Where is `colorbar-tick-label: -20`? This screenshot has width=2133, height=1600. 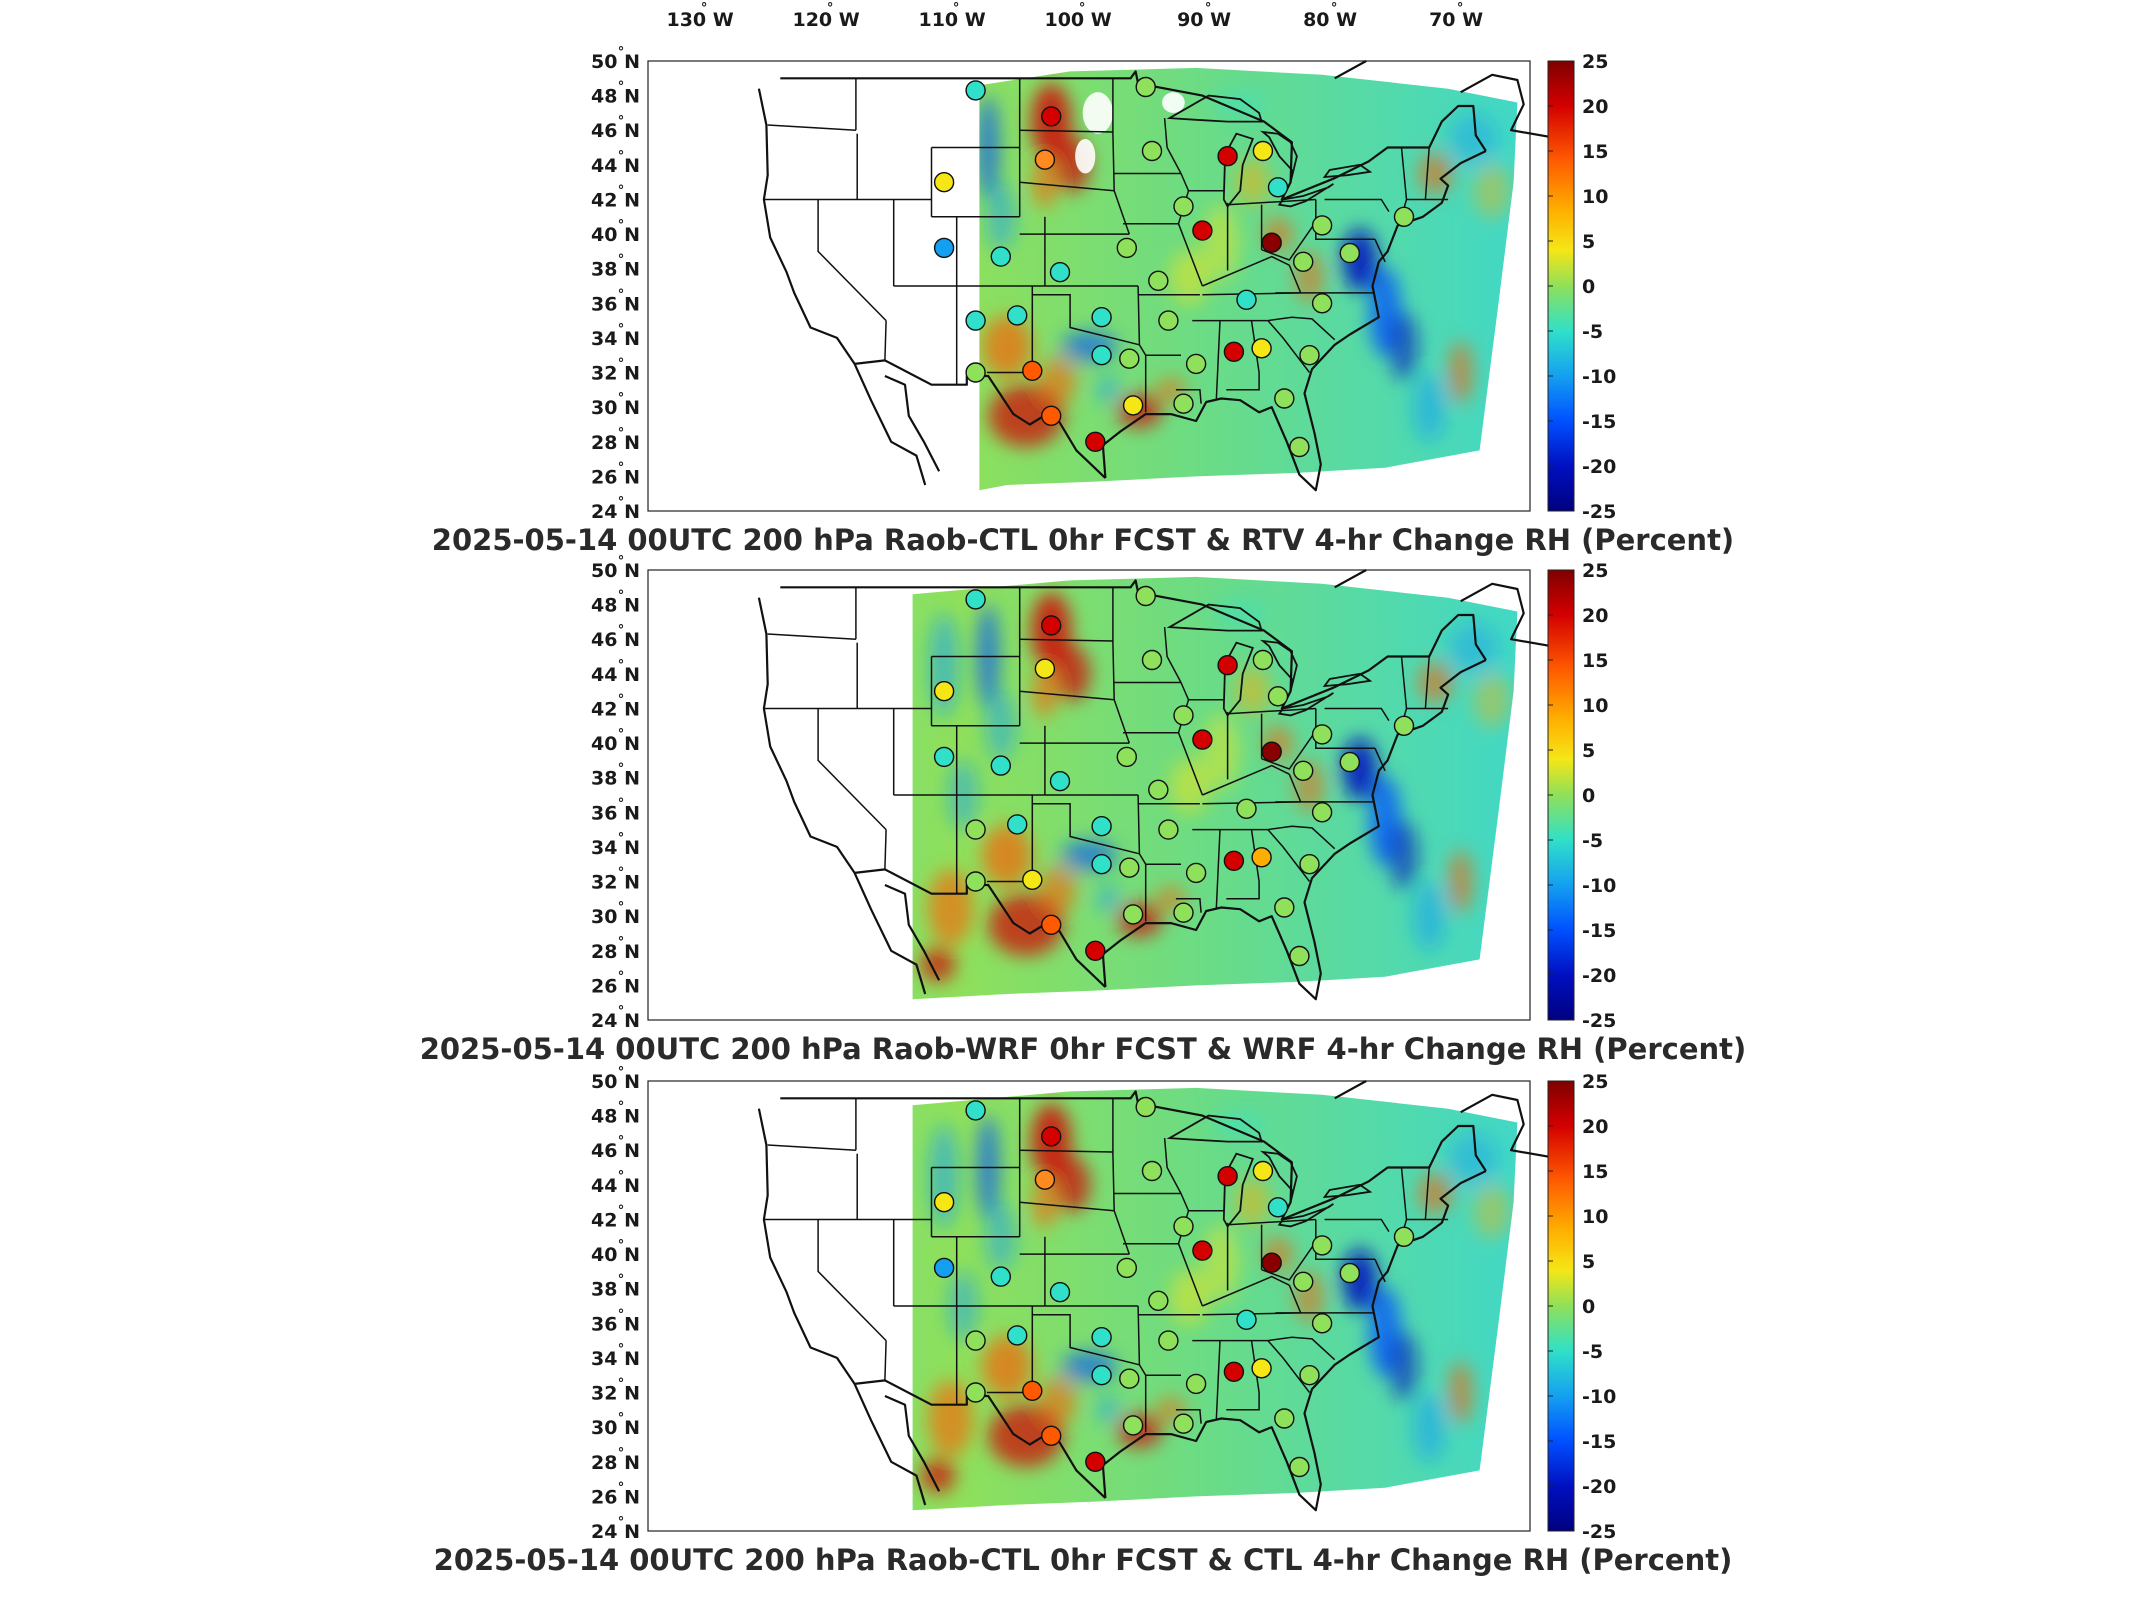 colorbar-tick-label: -20 is located at coordinates (1599, 976).